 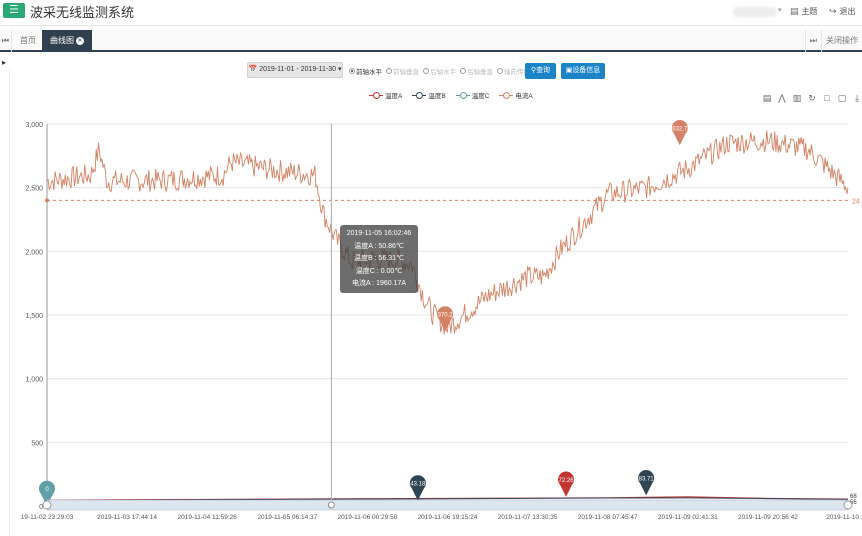 I want to click on mark-point-pin: 43.18, so click(x=417, y=488).